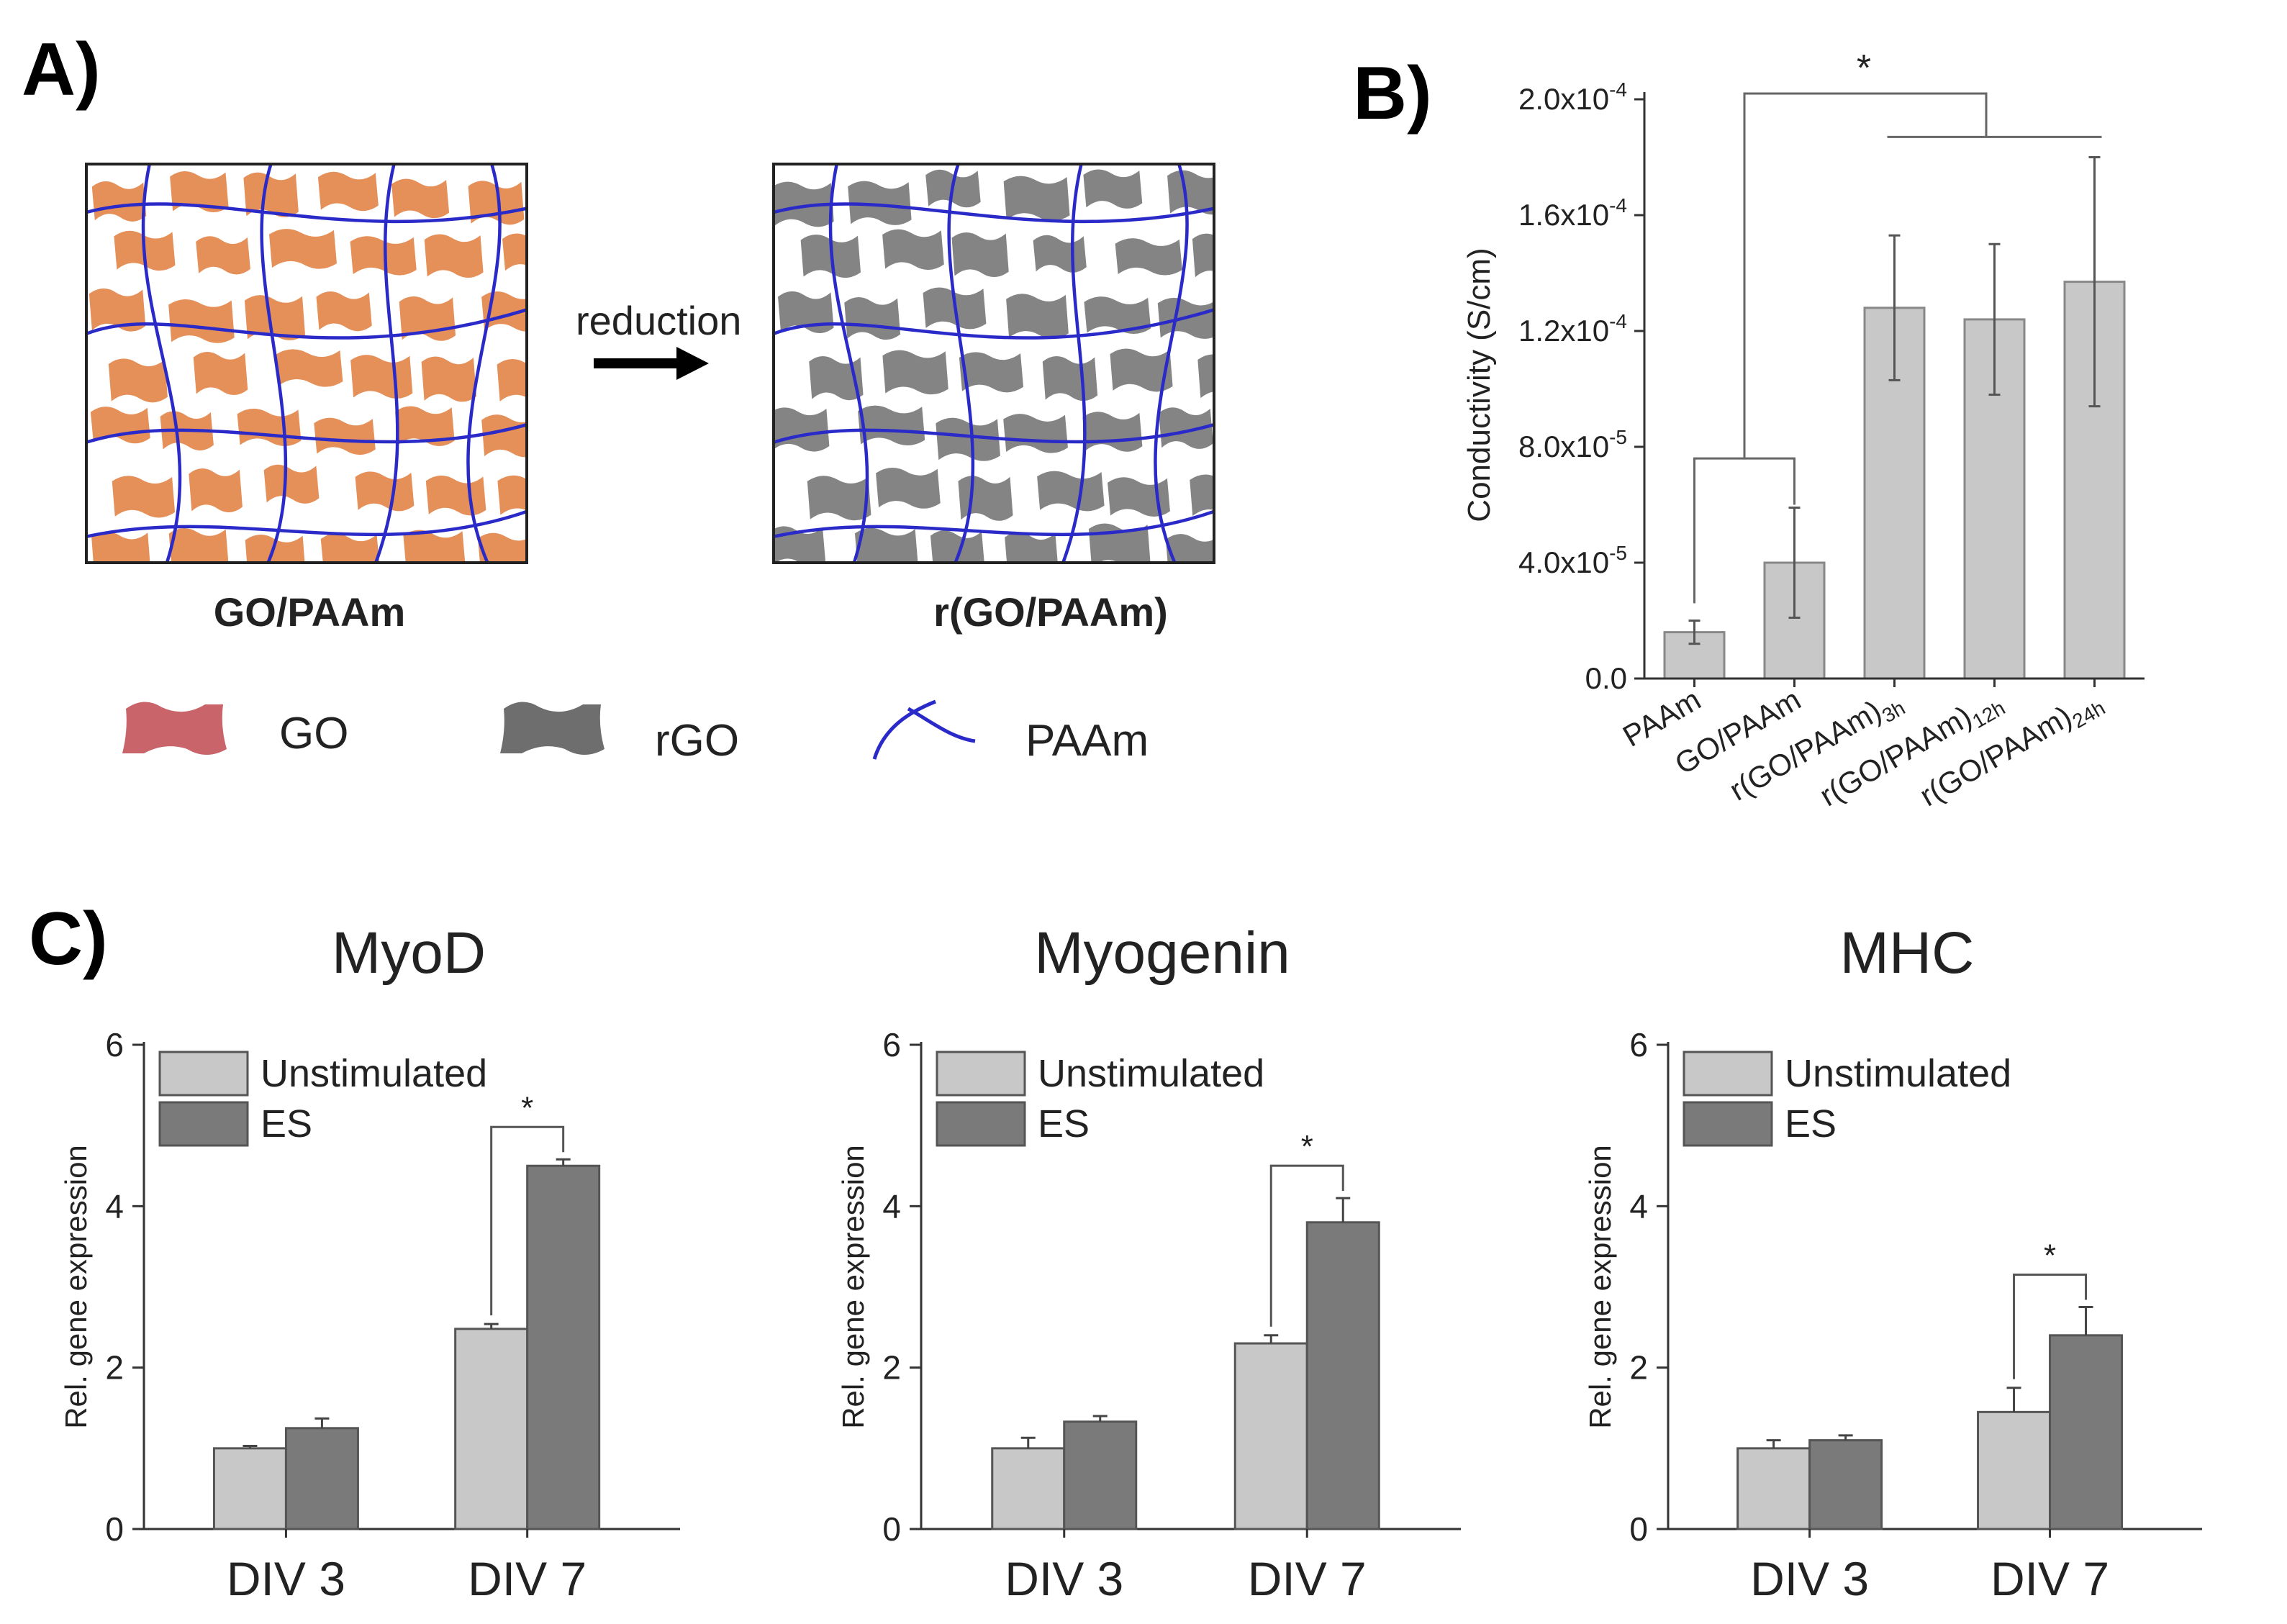 Image resolution: width=2287 pixels, height=1624 pixels. I want to click on gene-y-axis-label: Rel. gene expression, so click(76, 1287).